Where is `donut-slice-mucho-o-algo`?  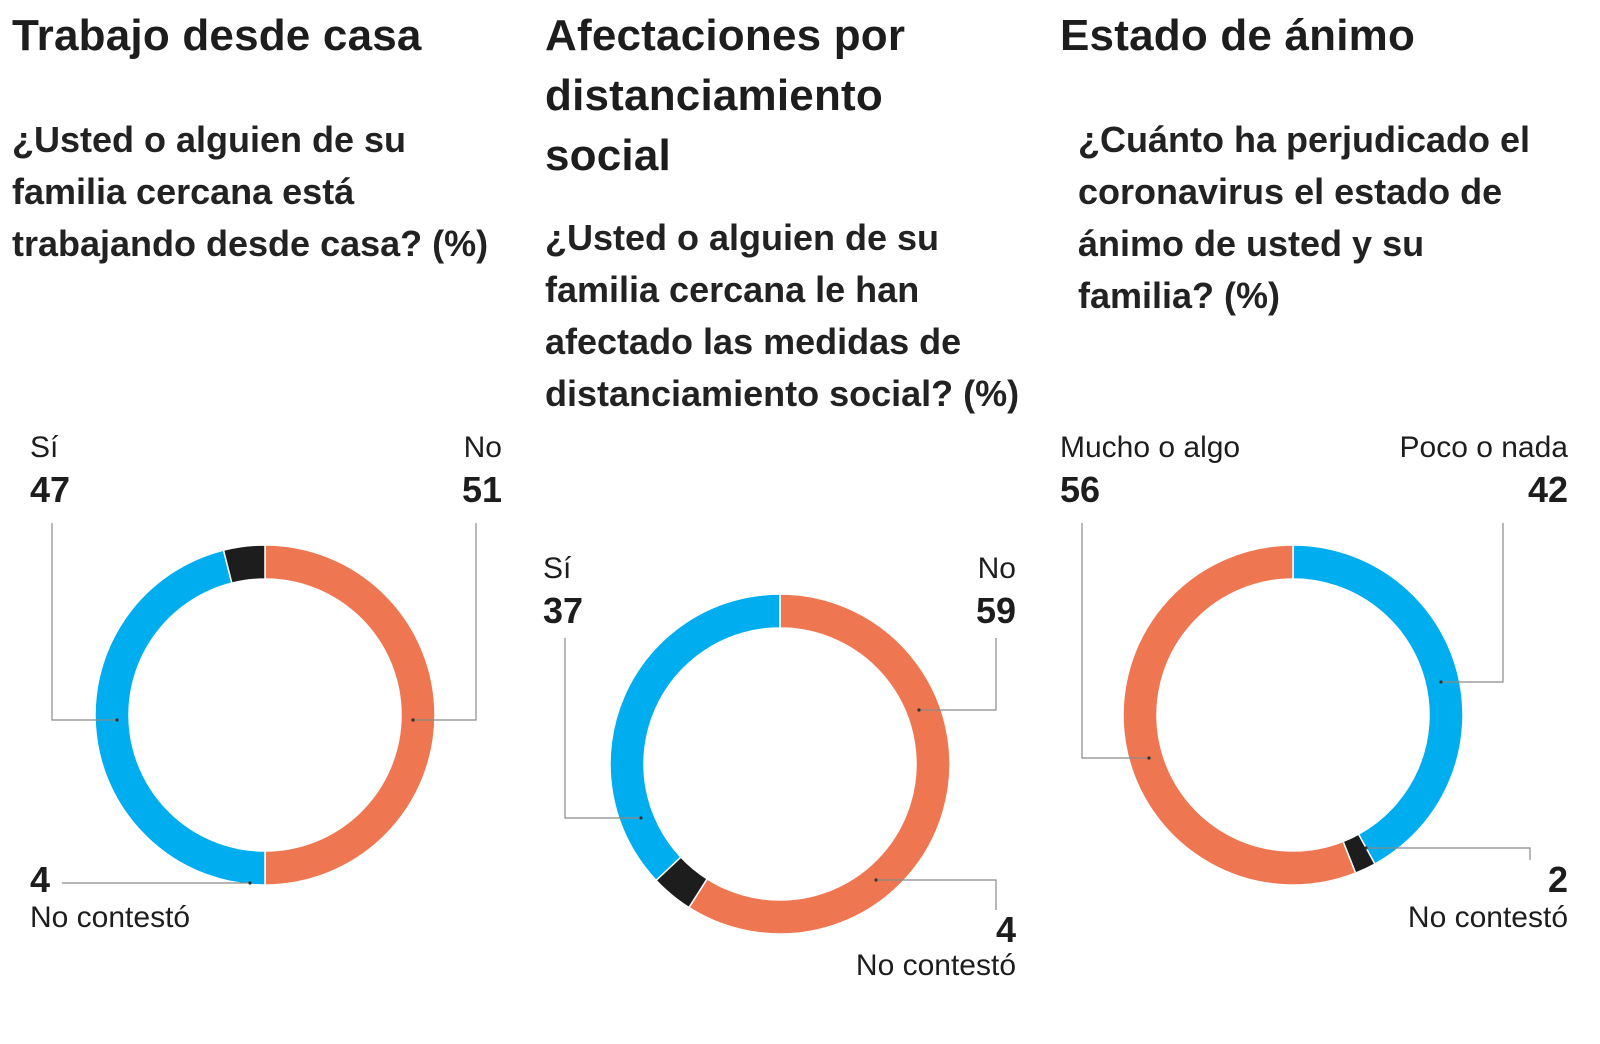 donut-slice-mucho-o-algo is located at coordinates (1239, 715).